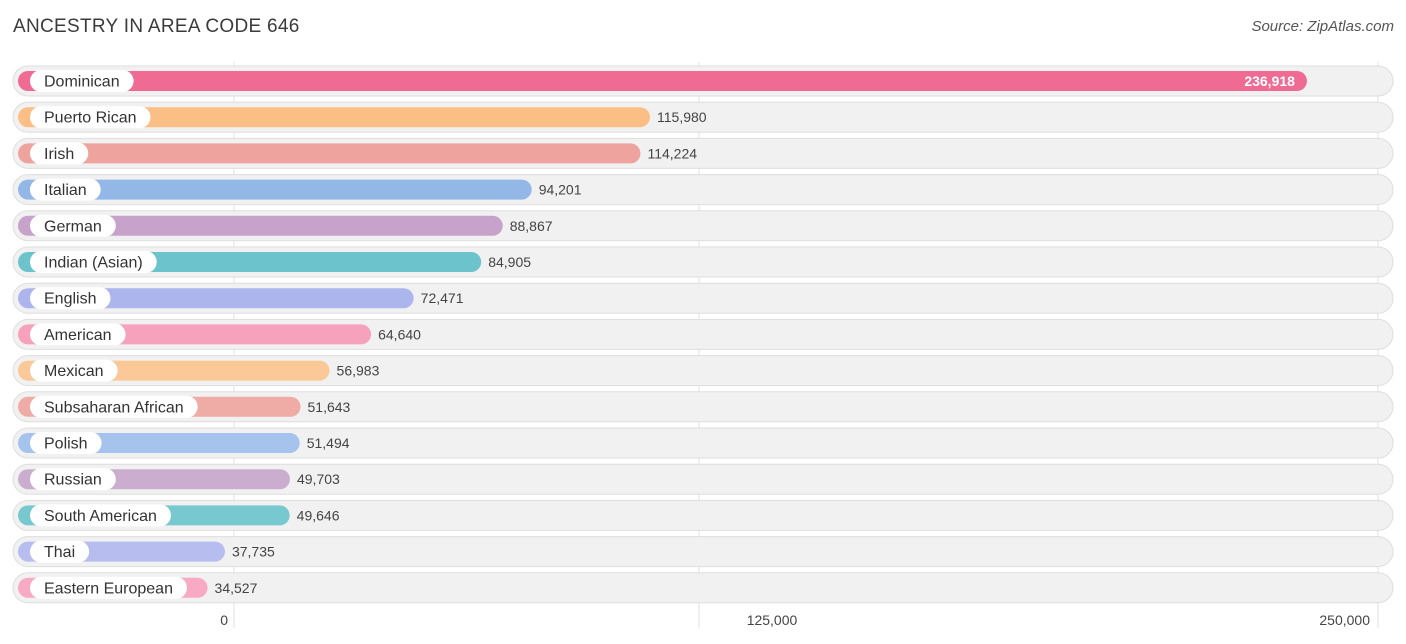 Image resolution: width=1406 pixels, height=644 pixels. I want to click on bar-label: German, so click(73, 226).